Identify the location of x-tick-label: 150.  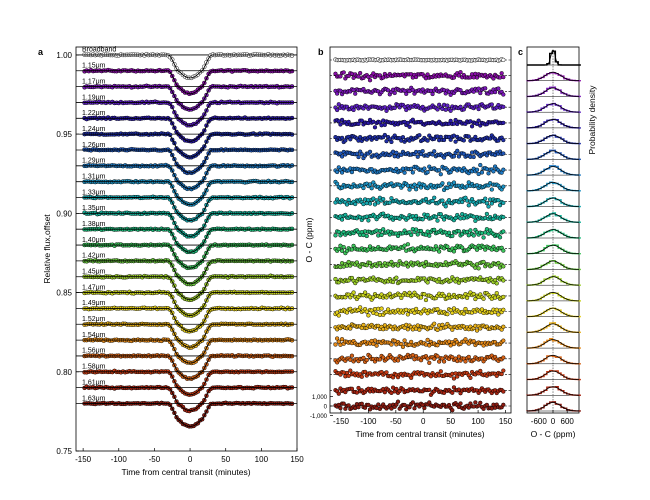
(506, 421).